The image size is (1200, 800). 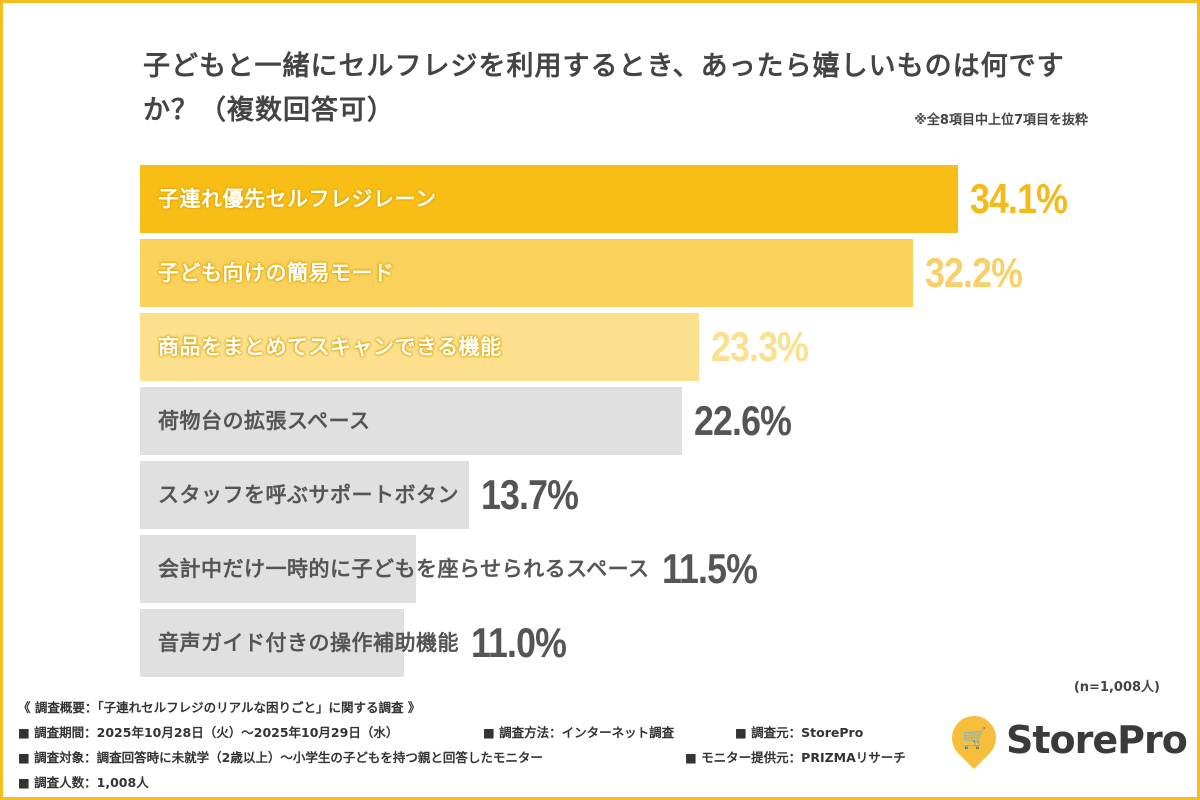 I want to click on storepro-logo: 🛒 StorePro, so click(x=1065, y=740).